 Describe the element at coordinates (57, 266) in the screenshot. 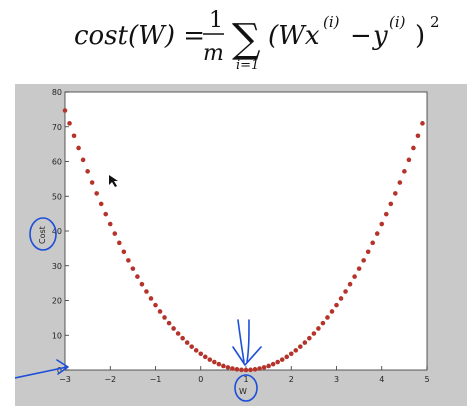

I see `y-tick-label: 30` at that location.